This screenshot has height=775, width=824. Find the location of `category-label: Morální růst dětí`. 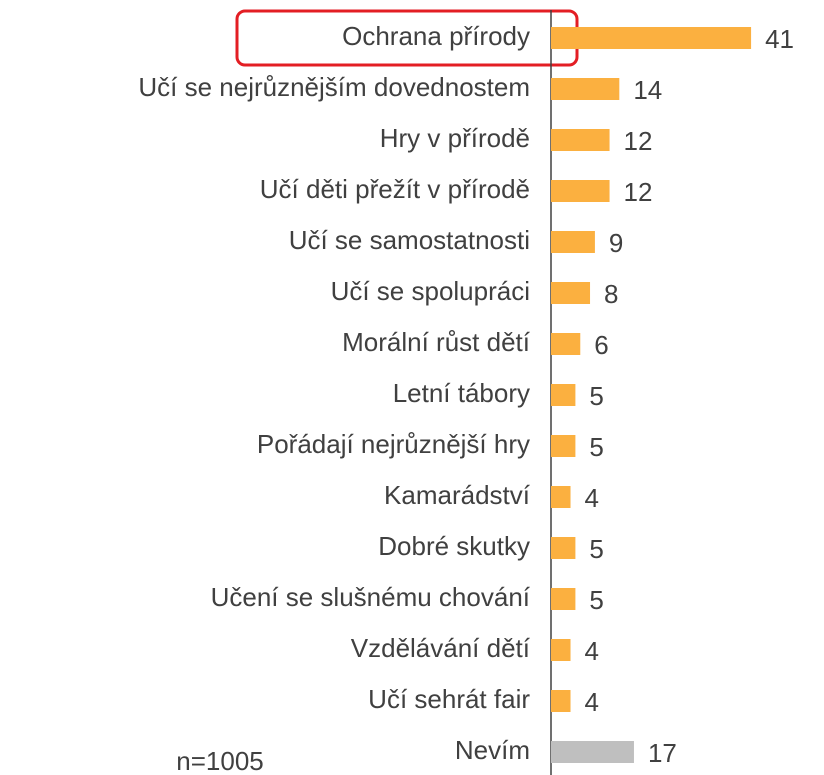

category-label: Morální růst dětí is located at coordinates (436, 342).